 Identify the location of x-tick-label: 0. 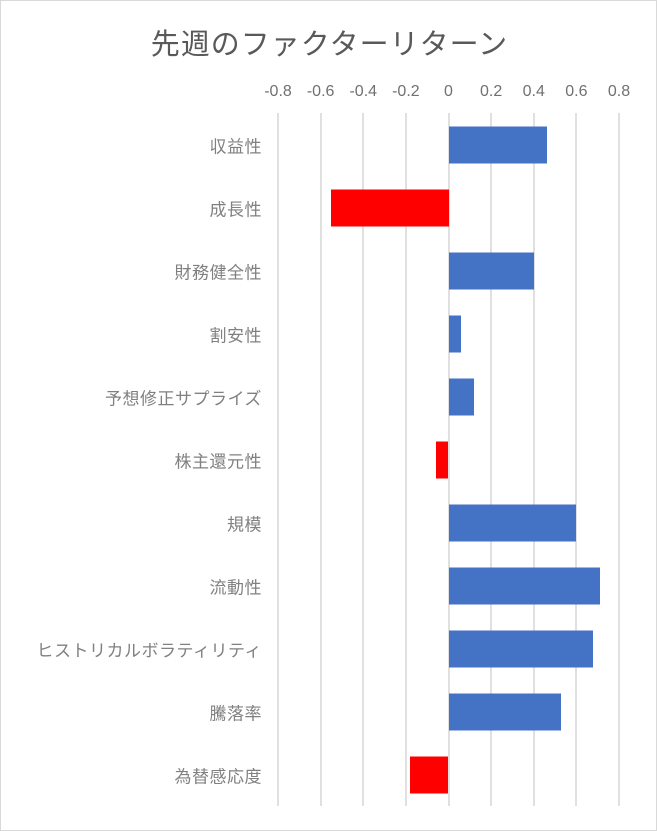
(448, 91).